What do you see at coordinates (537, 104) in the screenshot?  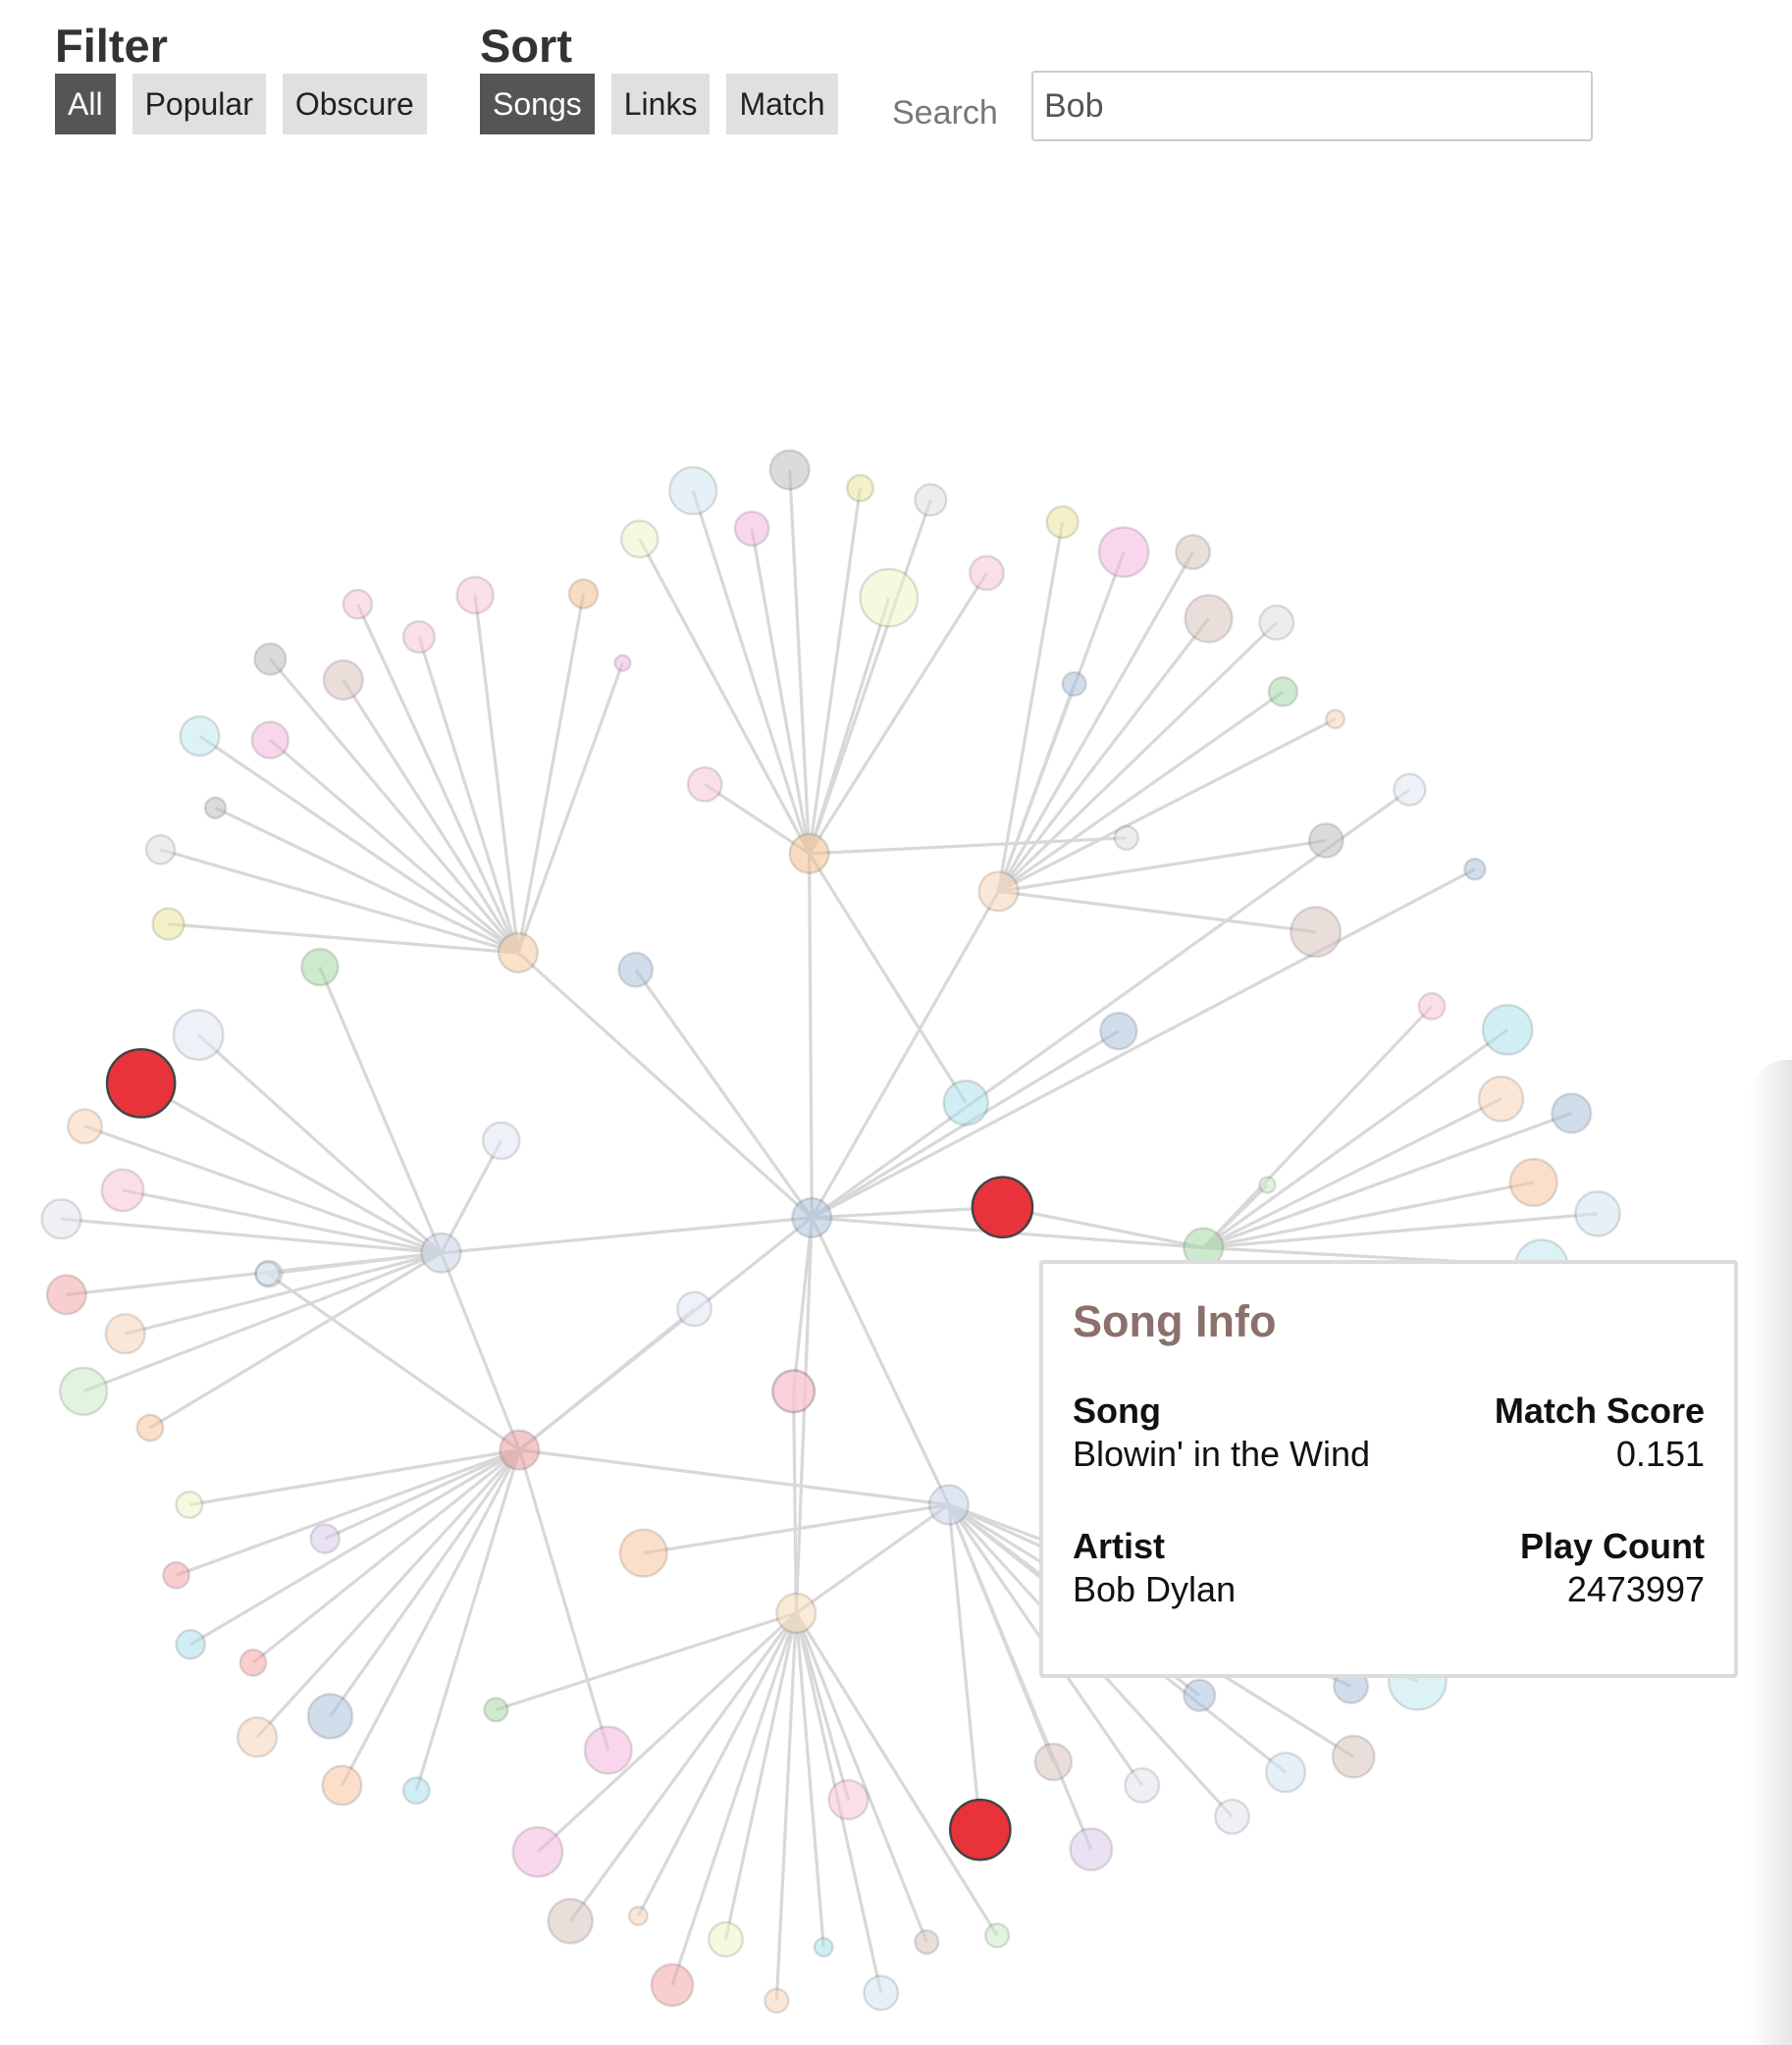 I see `sort-songs-button: Songs` at bounding box center [537, 104].